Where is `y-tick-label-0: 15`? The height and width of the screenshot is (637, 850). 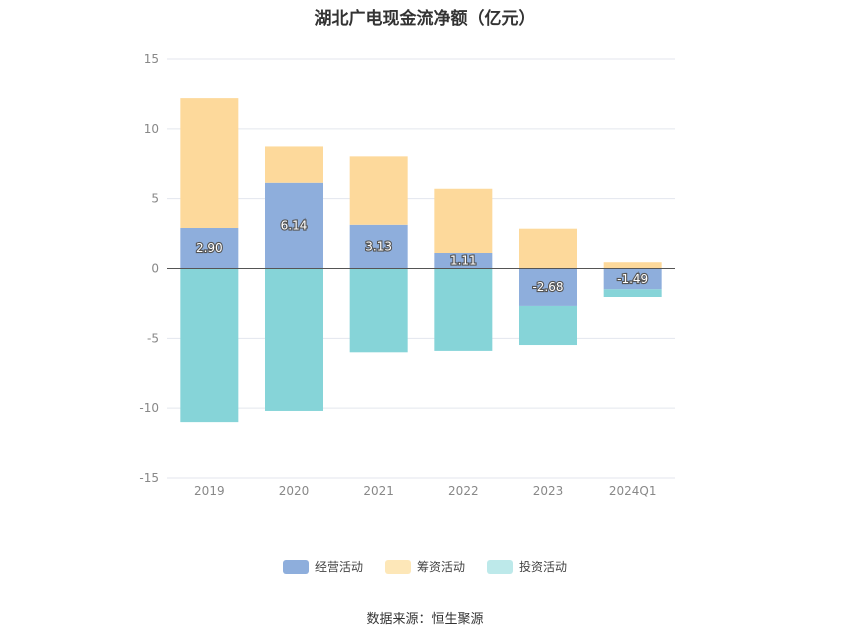 y-tick-label-0: 15 is located at coordinates (151, 59).